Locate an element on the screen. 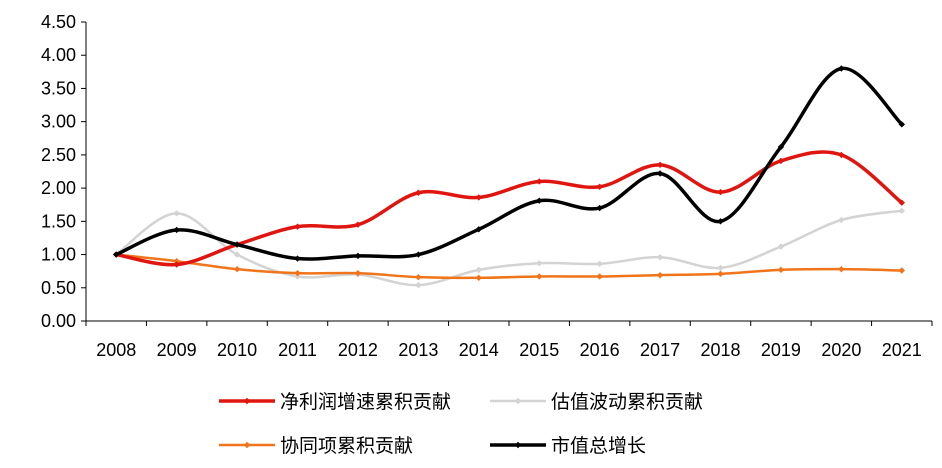 This screenshot has width=942, height=468. x-tick-label: 2014 is located at coordinates (479, 350).